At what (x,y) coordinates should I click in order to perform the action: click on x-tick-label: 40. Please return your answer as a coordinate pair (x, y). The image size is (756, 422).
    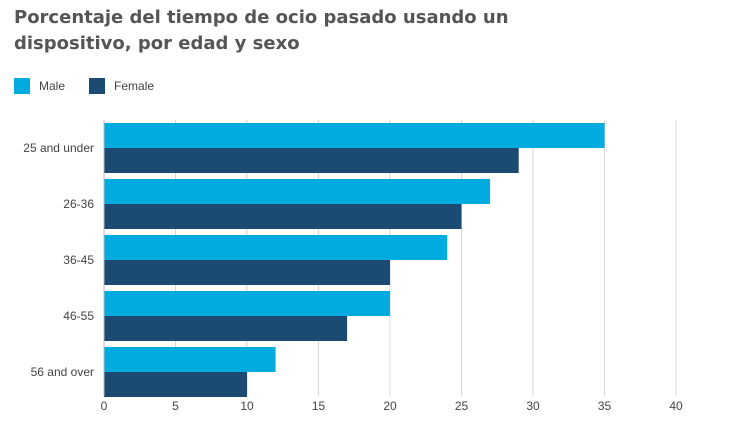
    Looking at the image, I should click on (676, 406).